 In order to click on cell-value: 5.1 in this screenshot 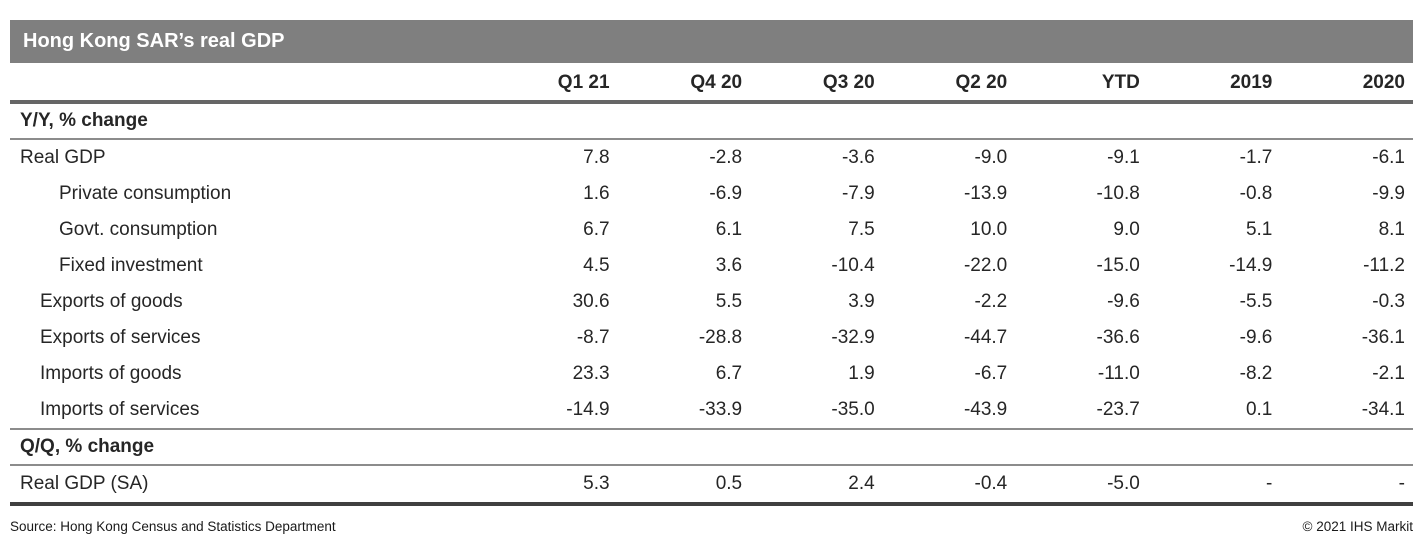, I will do `click(1259, 229)`.